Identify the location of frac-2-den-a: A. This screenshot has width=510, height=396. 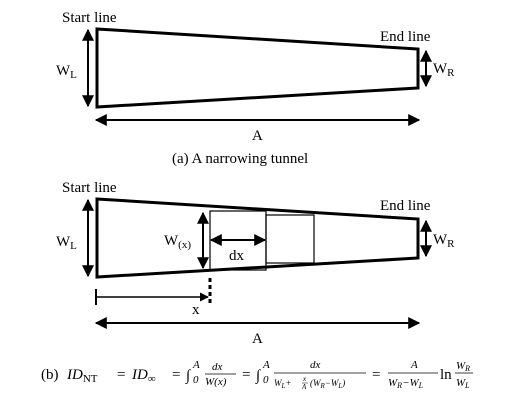
(304, 387).